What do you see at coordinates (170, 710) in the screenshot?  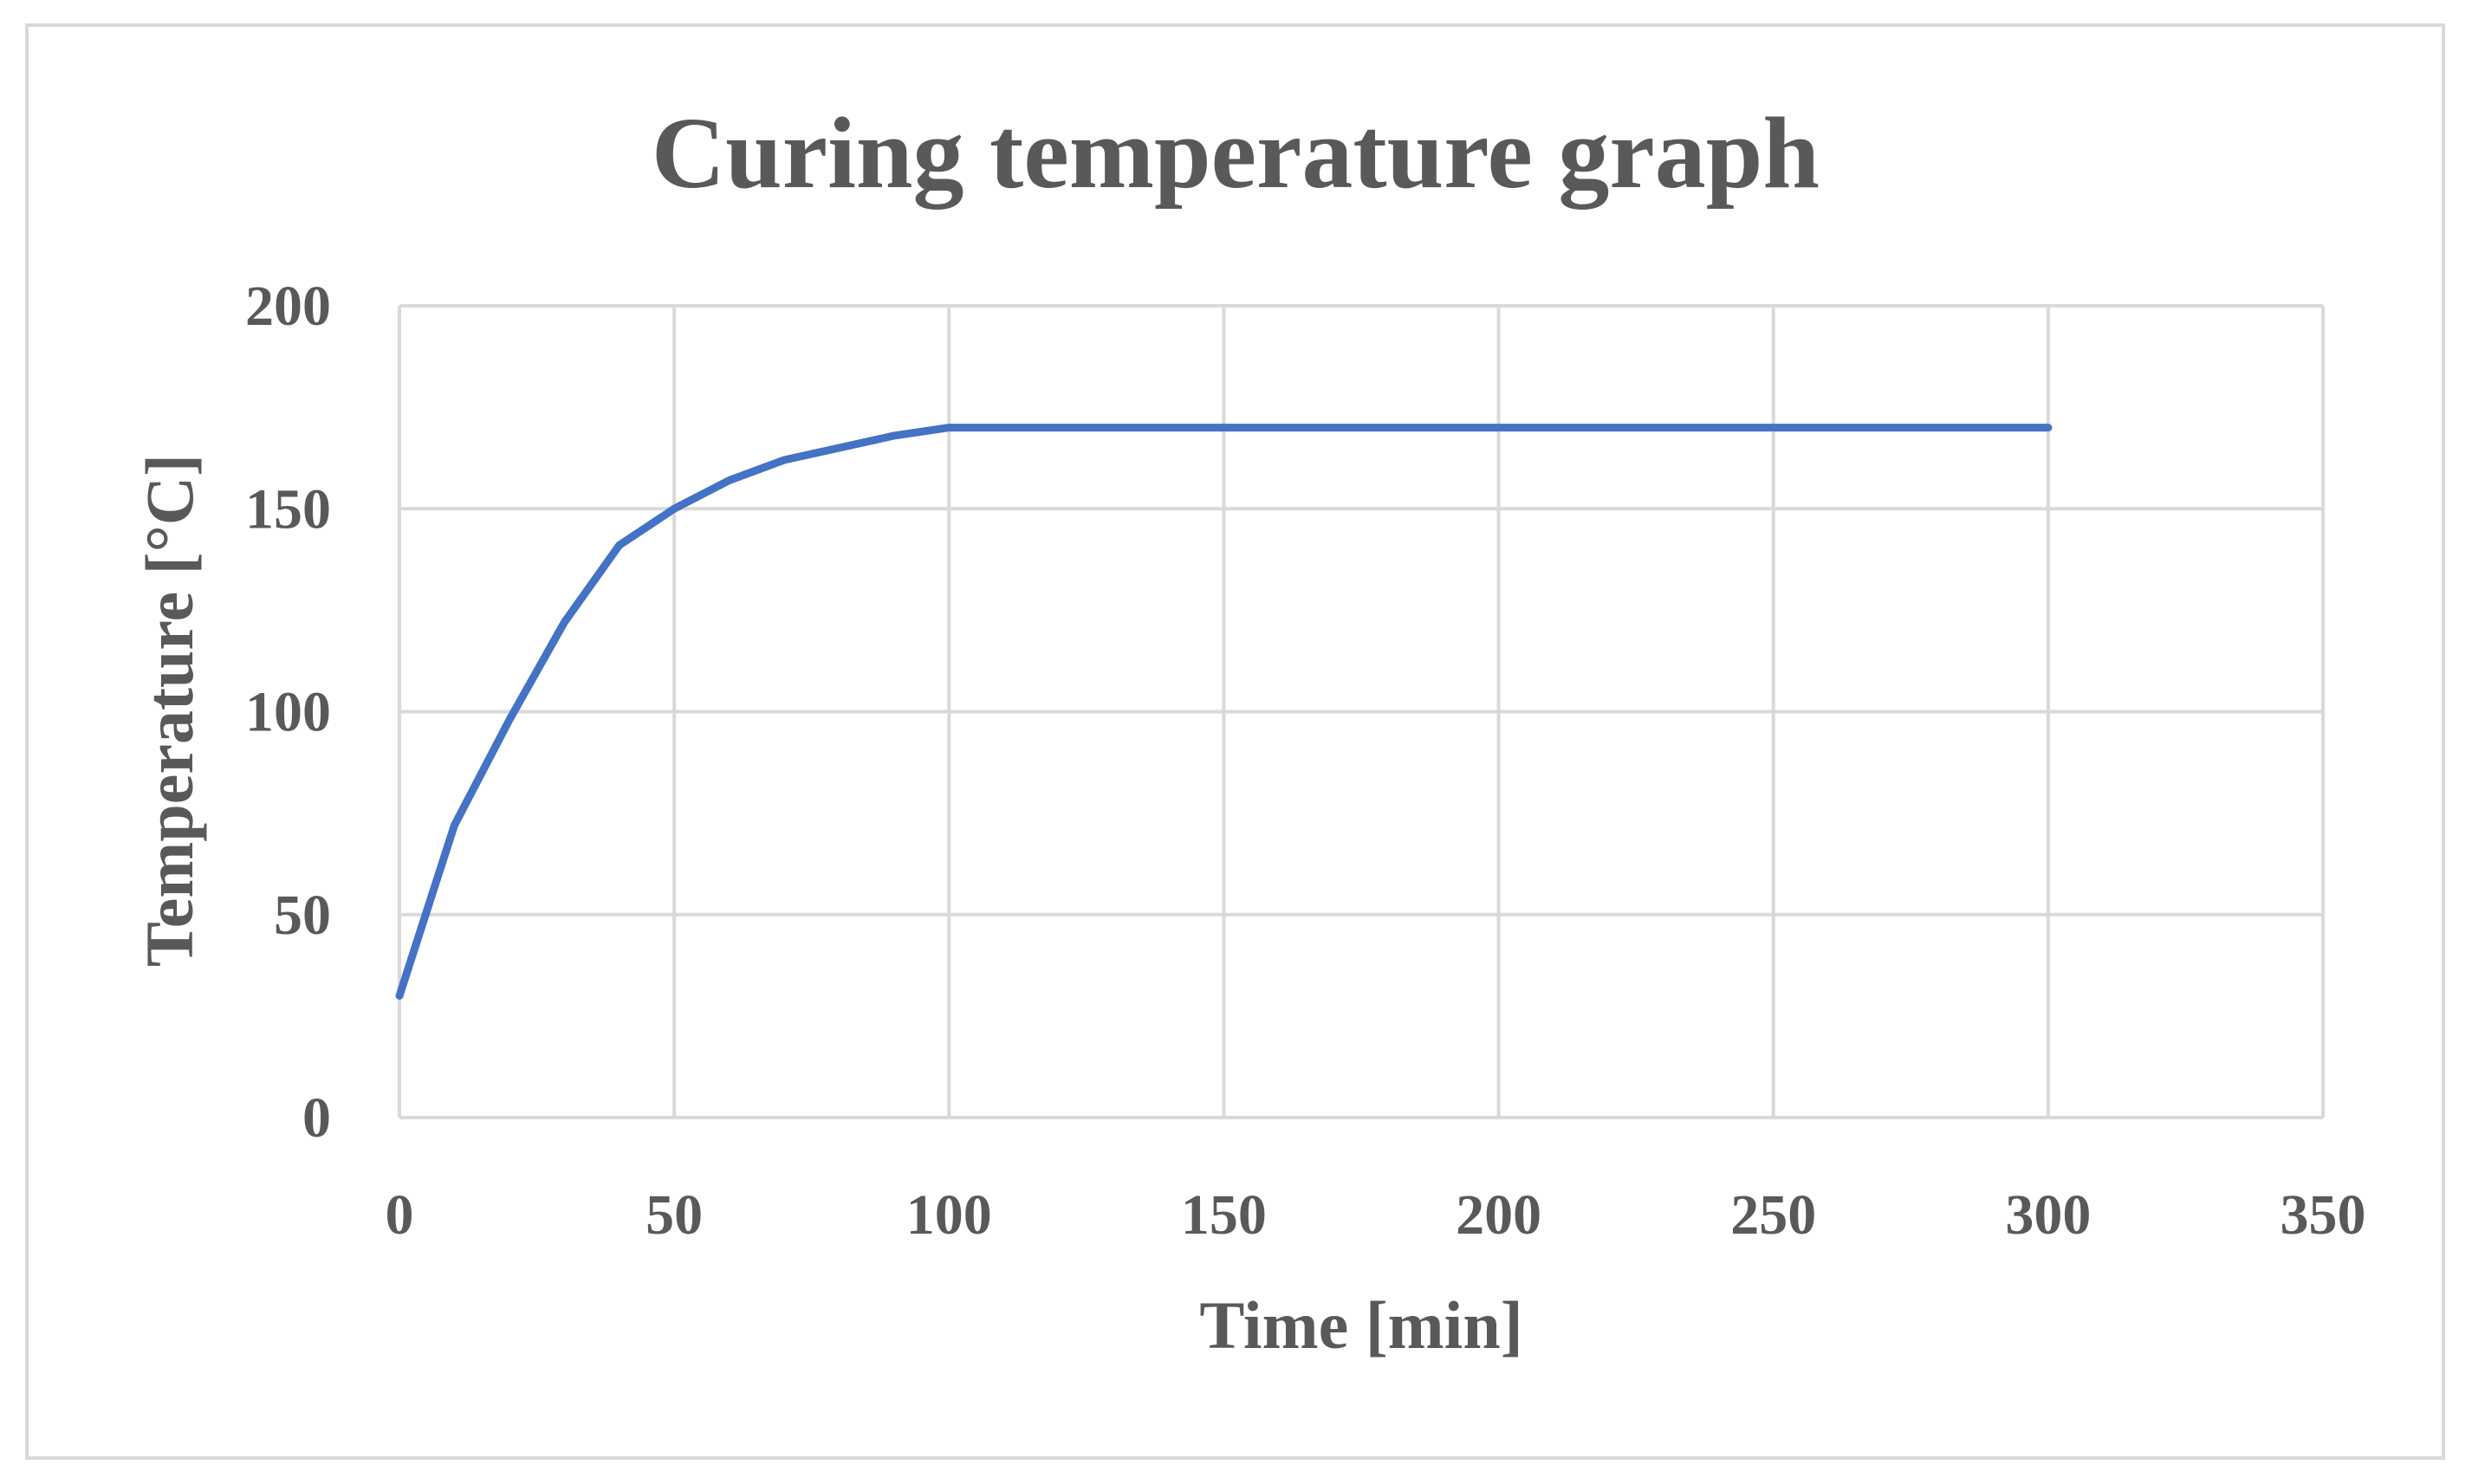 I see `y-axis-title: Temperature [°C]` at bounding box center [170, 710].